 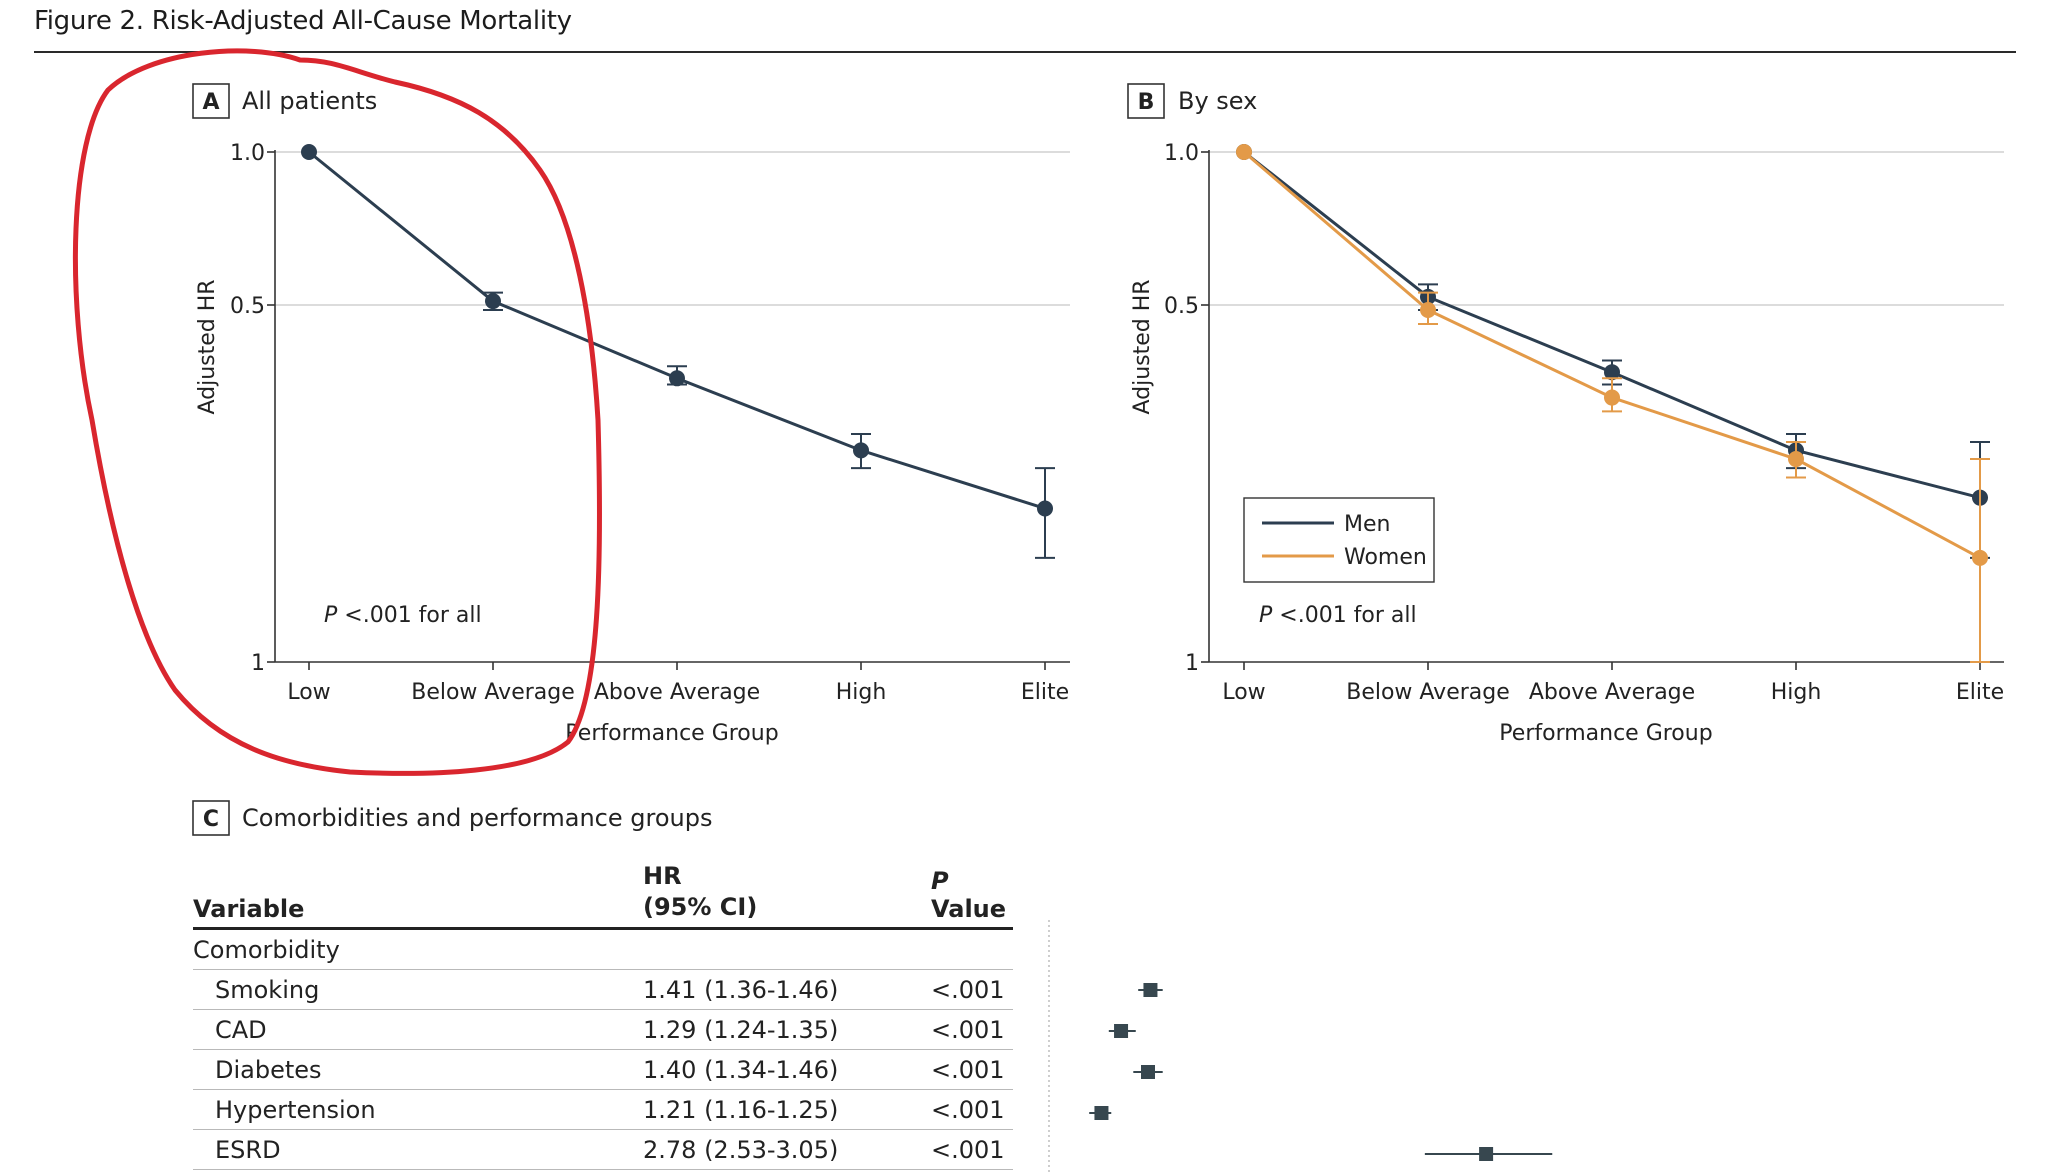 I want to click on panel-a-title: All patients, so click(x=309, y=101).